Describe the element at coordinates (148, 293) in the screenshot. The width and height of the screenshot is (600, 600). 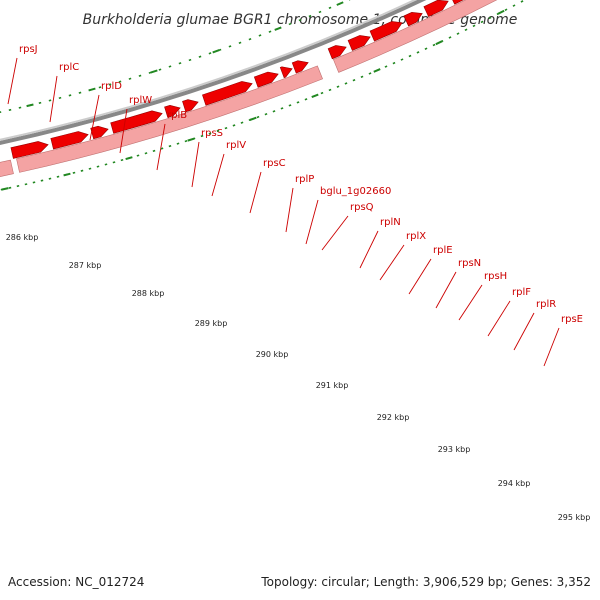
I see `kbp-scale-label: 288 kbp` at that location.